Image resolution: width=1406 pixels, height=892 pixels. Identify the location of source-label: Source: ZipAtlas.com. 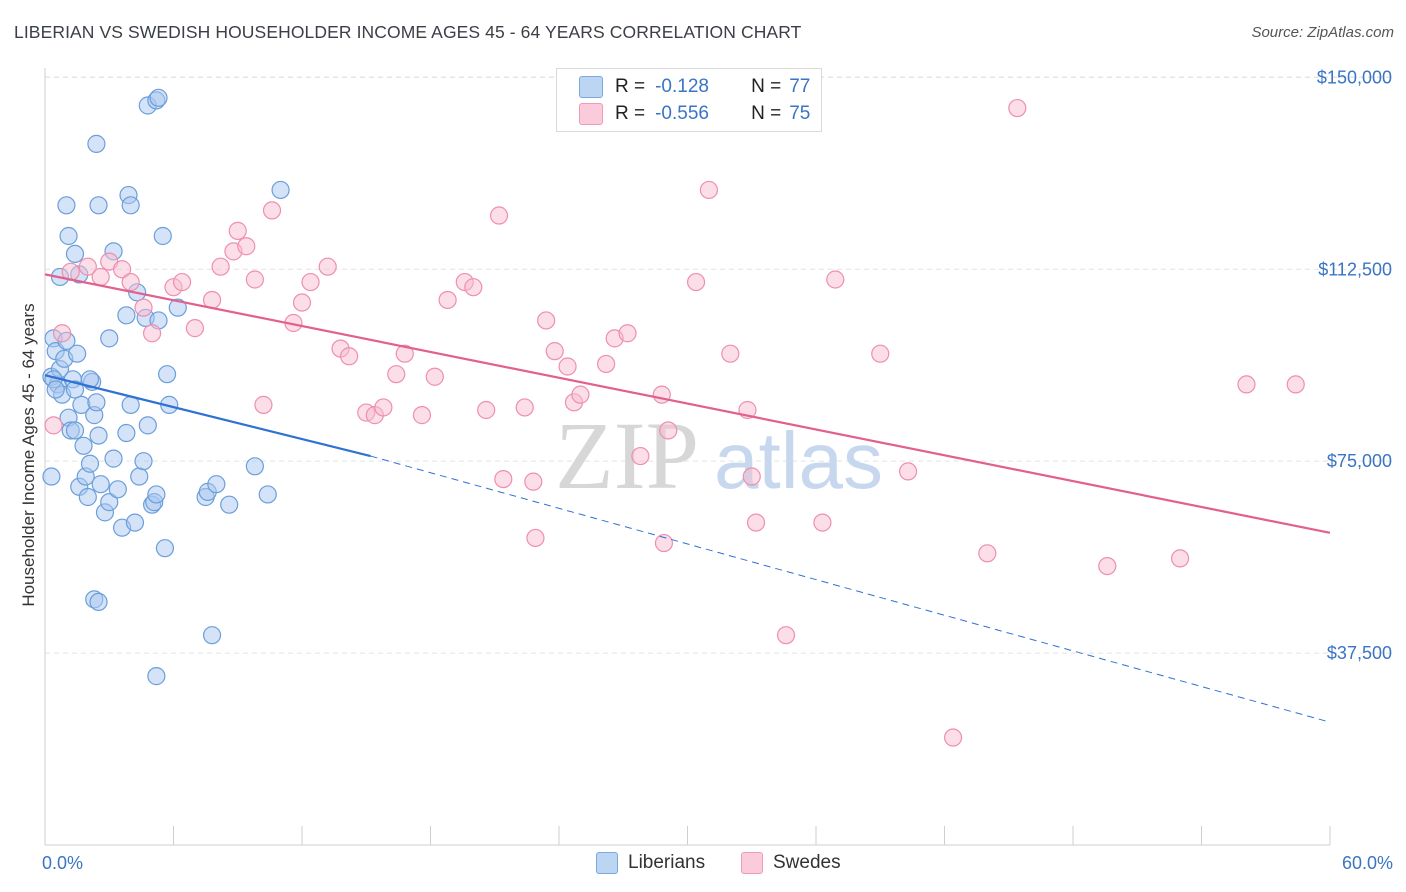
(1322, 32).